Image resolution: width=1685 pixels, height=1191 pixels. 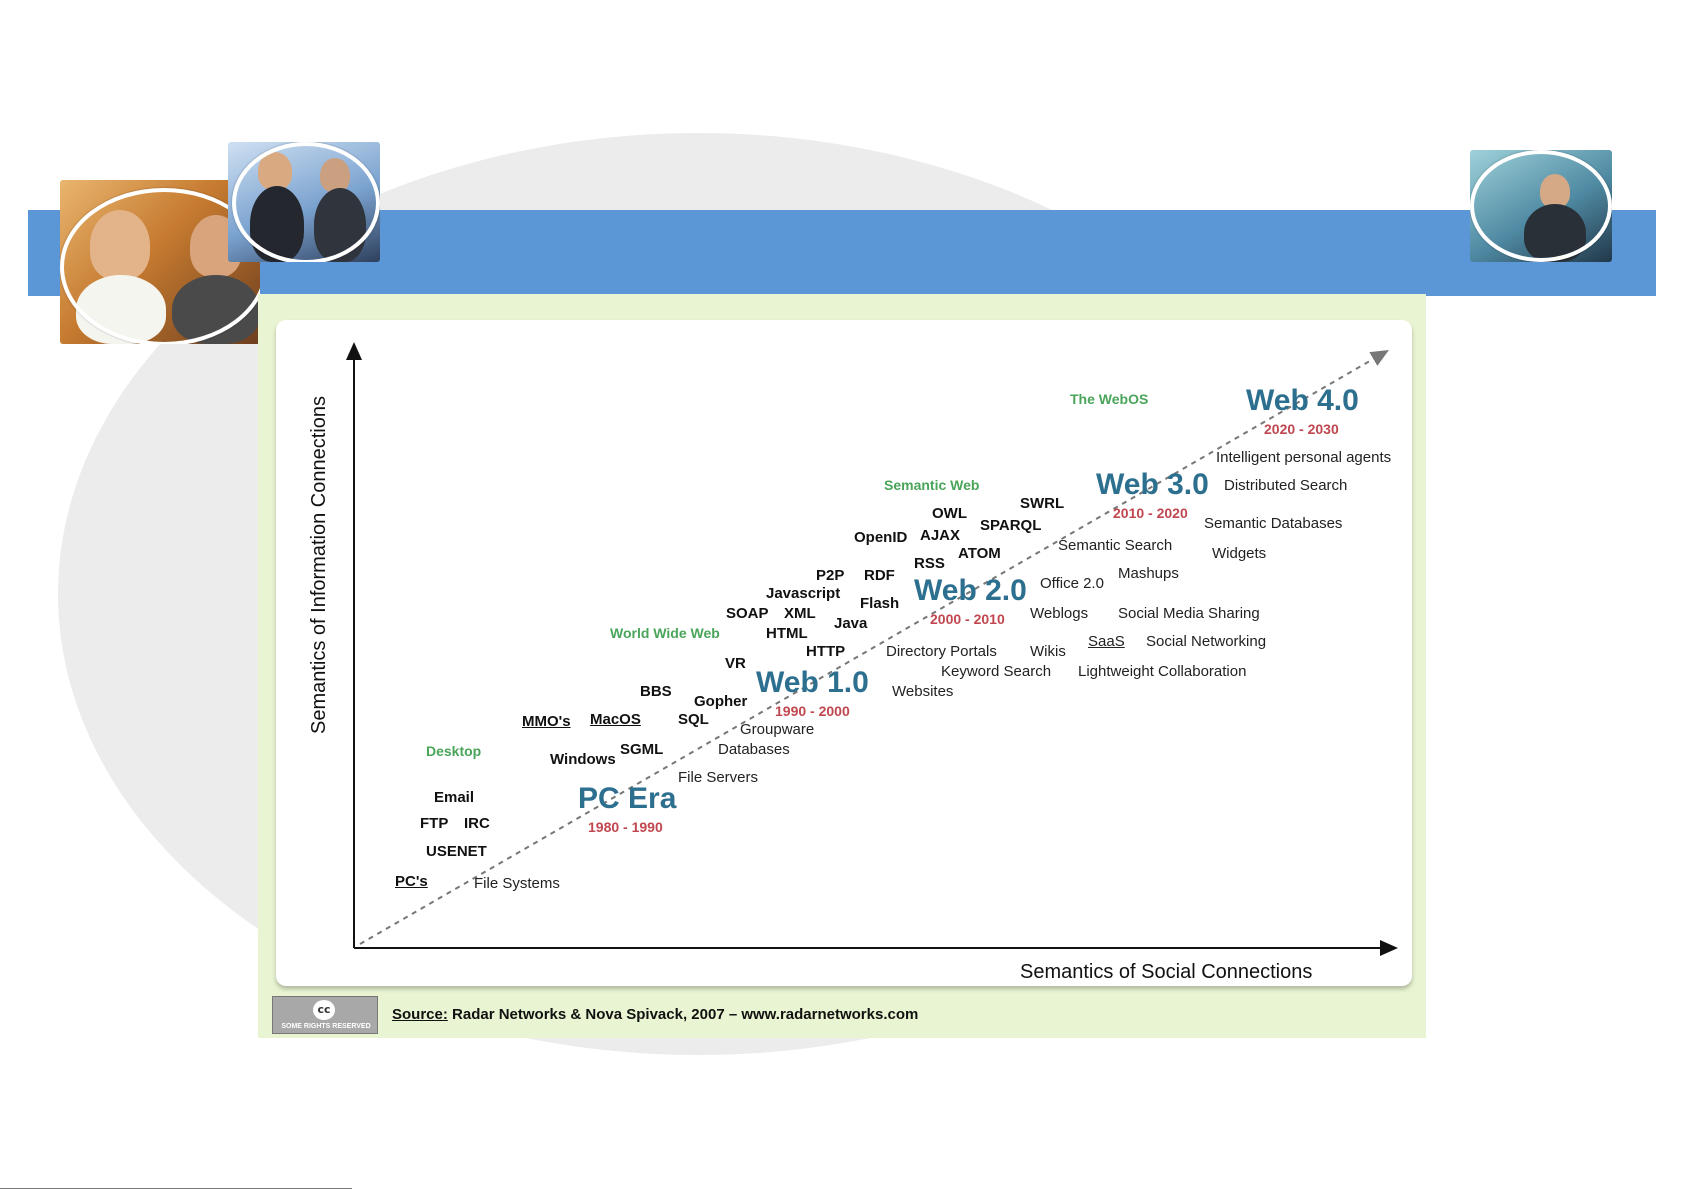 What do you see at coordinates (642, 749) in the screenshot?
I see `tech-sgml: SGML` at bounding box center [642, 749].